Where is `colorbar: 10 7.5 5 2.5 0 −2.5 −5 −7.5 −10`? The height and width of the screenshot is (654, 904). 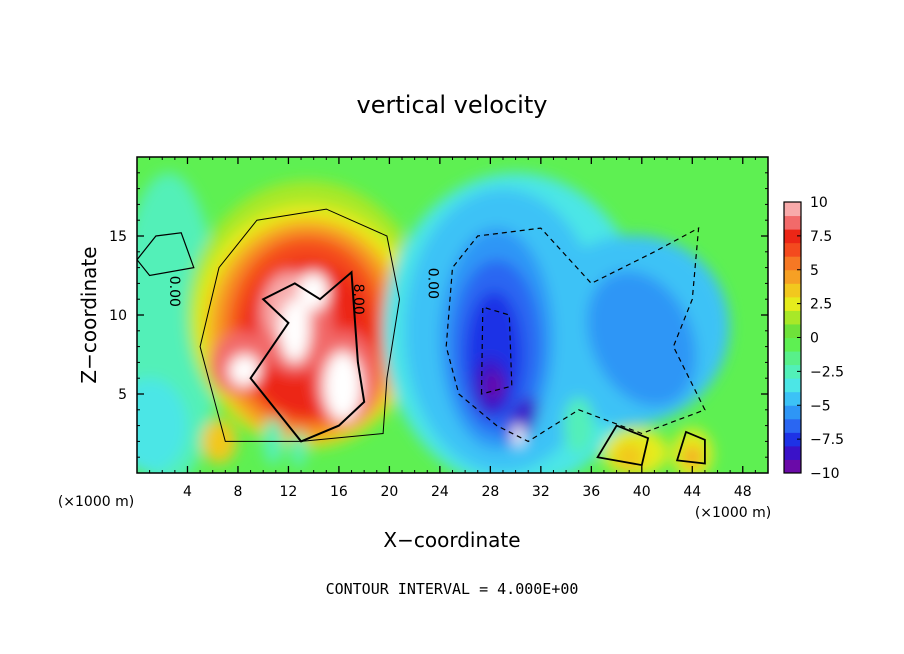 colorbar: 10 7.5 5 2.5 0 −2.5 −5 −7.5 −10 is located at coordinates (813, 338).